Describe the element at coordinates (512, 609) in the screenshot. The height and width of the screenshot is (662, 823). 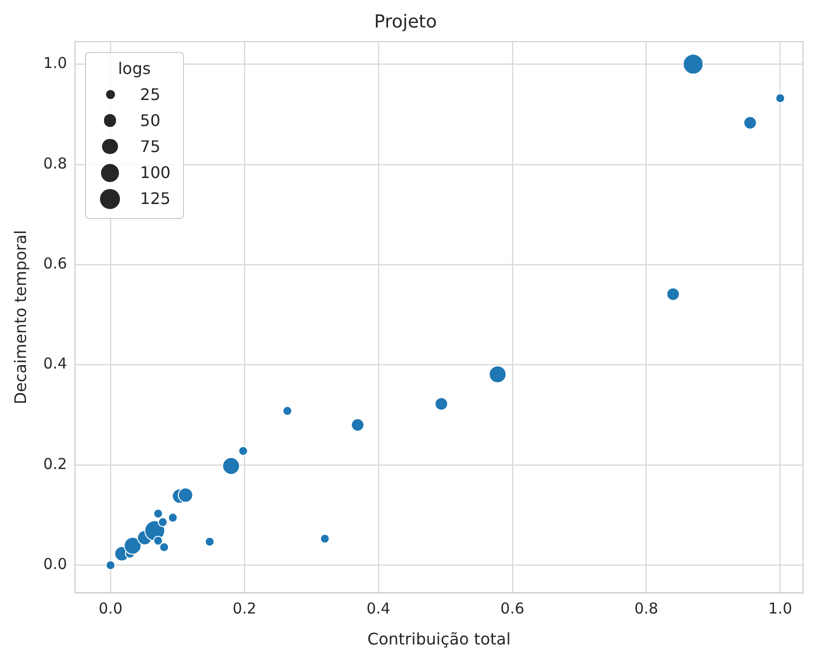
I see `x-tick-label: 0.6` at that location.